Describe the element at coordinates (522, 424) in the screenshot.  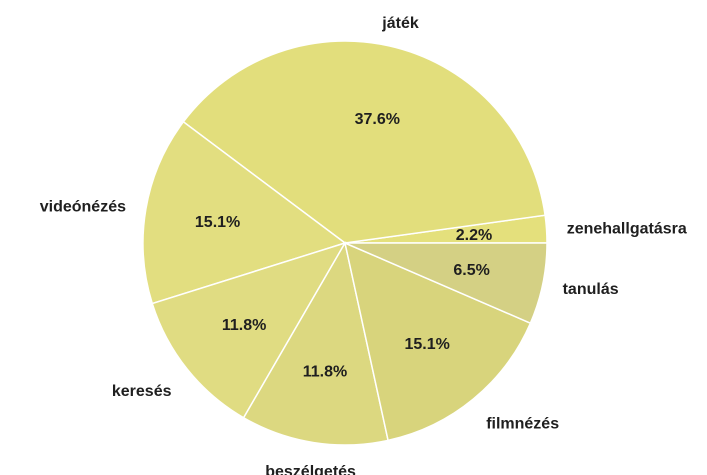
I see `category-label-filmnezes: filmnézés` at that location.